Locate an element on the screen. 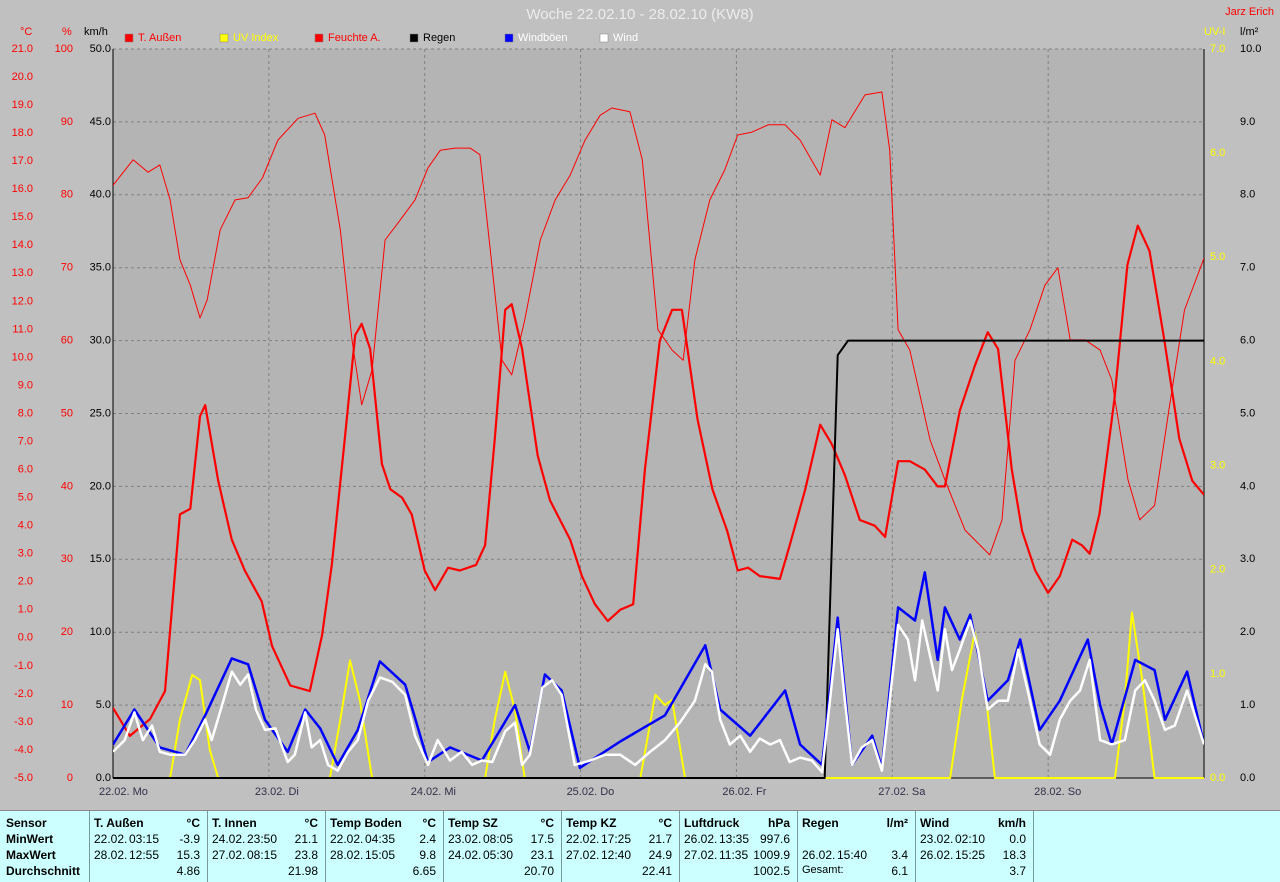 Image resolution: width=1280 pixels, height=882 pixels. cell-value: 1009.9 is located at coordinates (771, 855).